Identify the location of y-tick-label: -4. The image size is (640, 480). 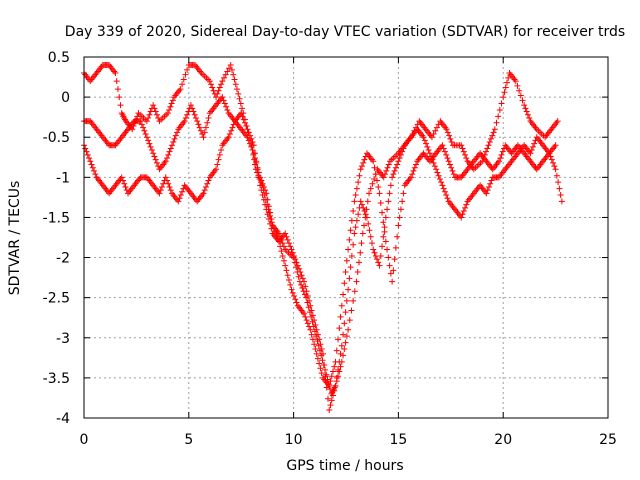
(63, 419).